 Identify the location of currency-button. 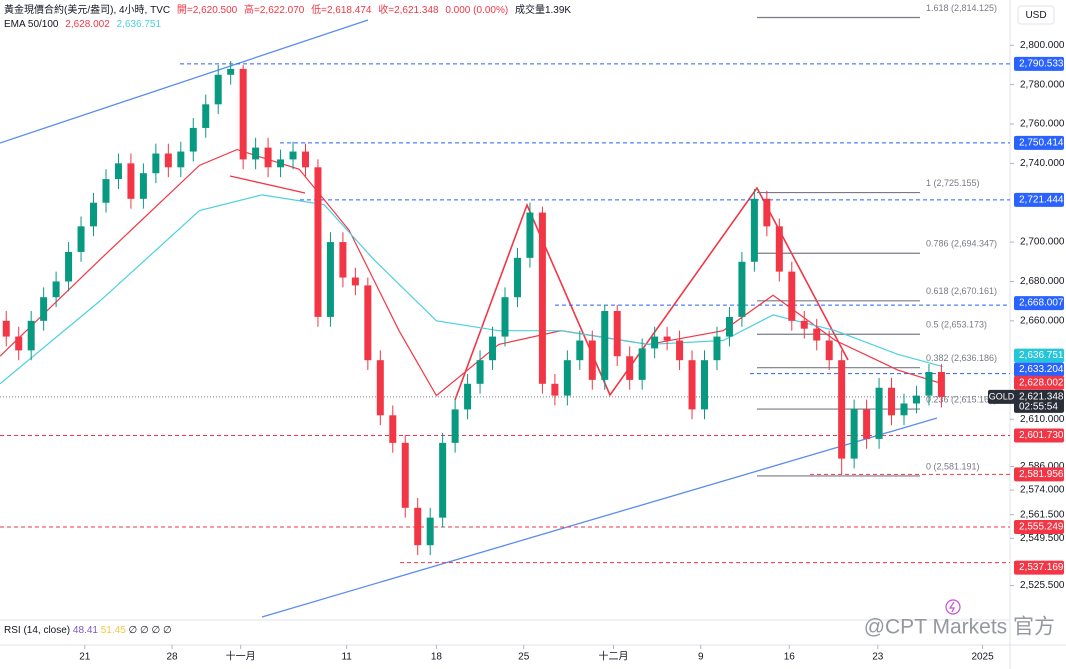
(1036, 15).